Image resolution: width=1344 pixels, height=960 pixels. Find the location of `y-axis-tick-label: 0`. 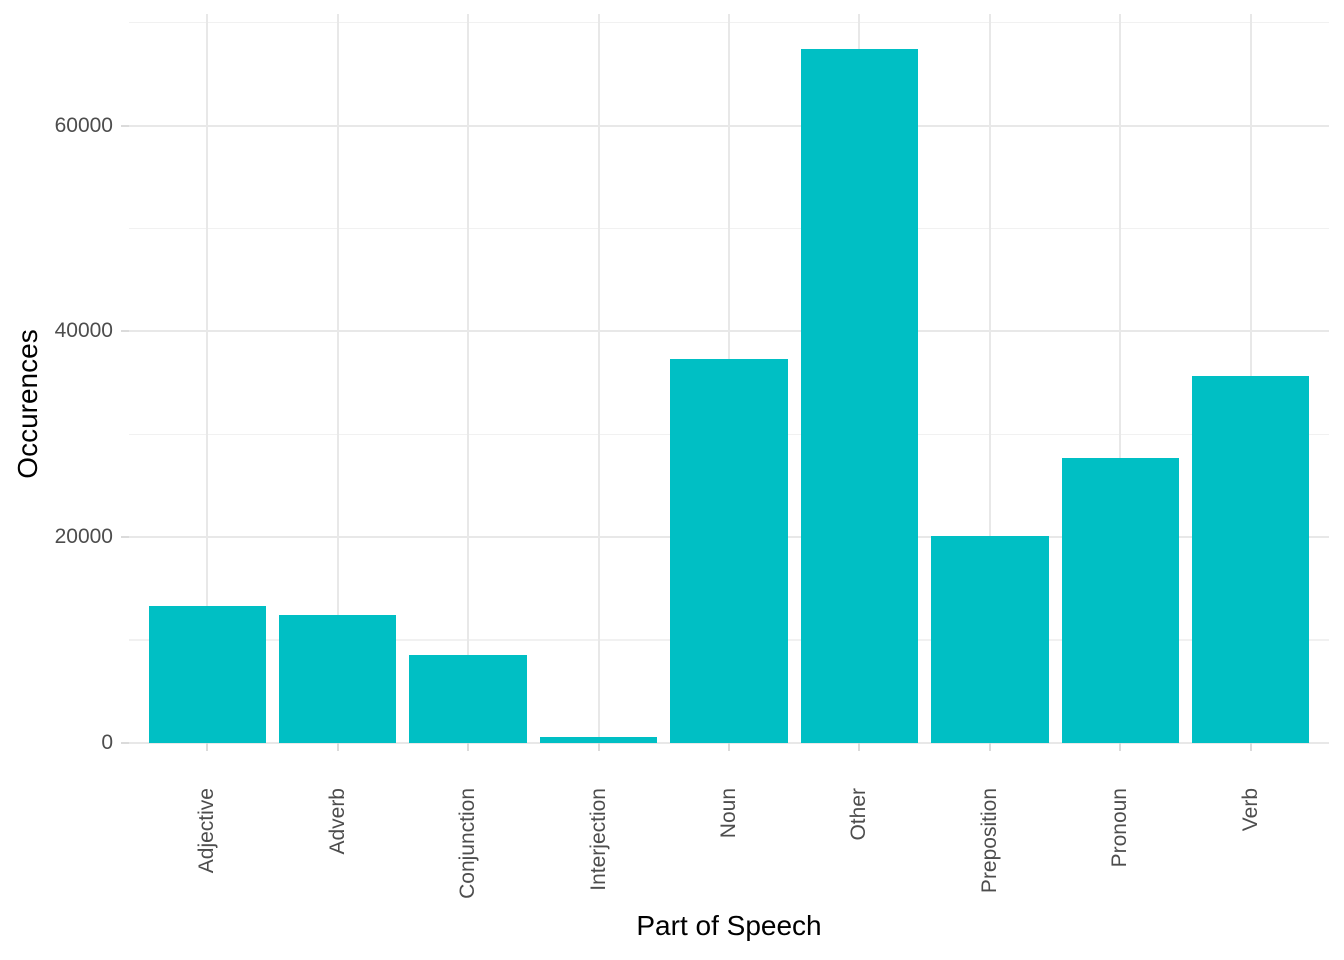

y-axis-tick-label: 0 is located at coordinates (107, 742).